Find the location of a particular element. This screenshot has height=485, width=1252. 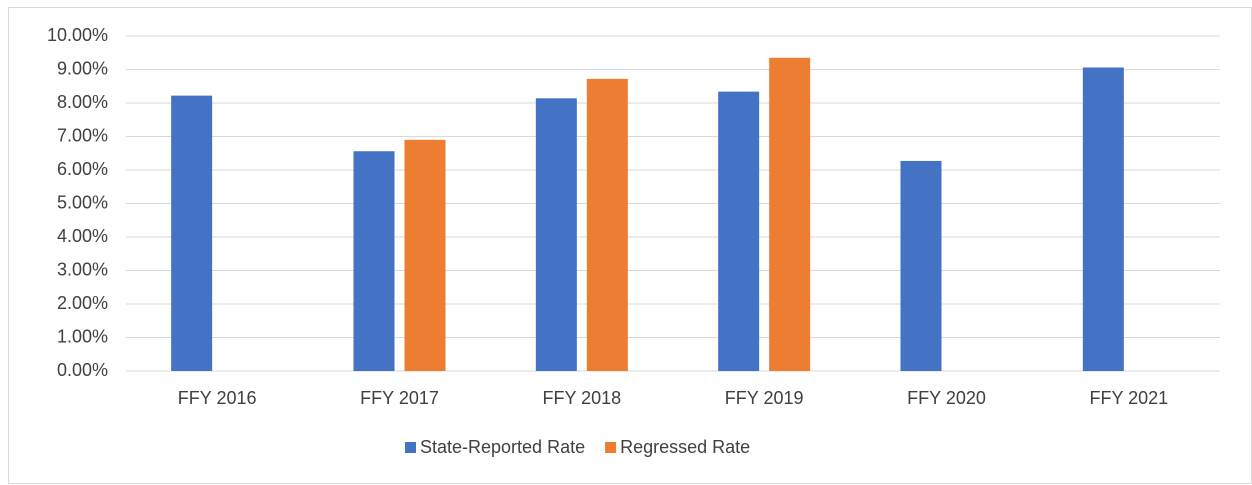

y-tick-label: 9.00% is located at coordinates (82, 68).